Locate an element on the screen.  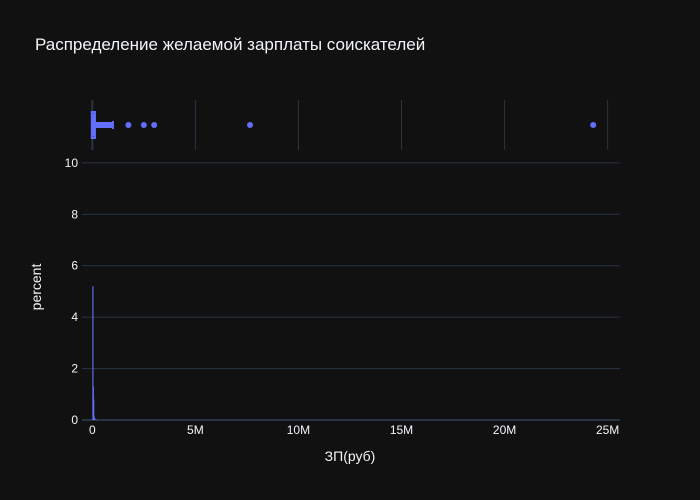
y-tick-label: 4 is located at coordinates (74, 317).